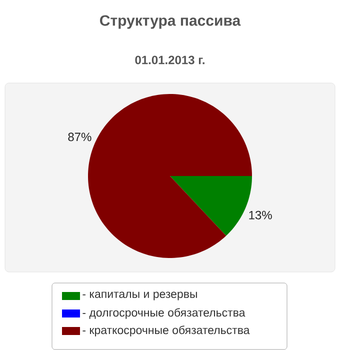  What do you see at coordinates (260, 215) in the screenshot?
I see `data-label: 13%` at bounding box center [260, 215].